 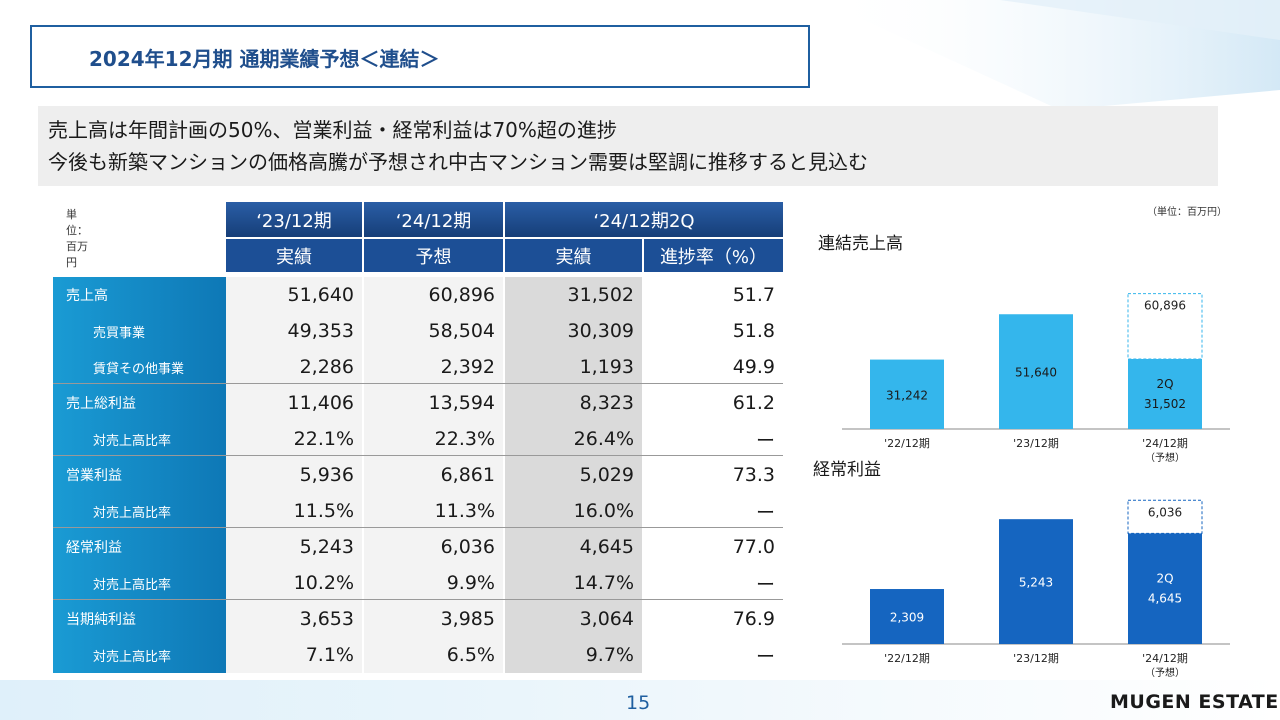 What do you see at coordinates (573, 367) in the screenshot?
I see `cell: 1,193` at bounding box center [573, 367].